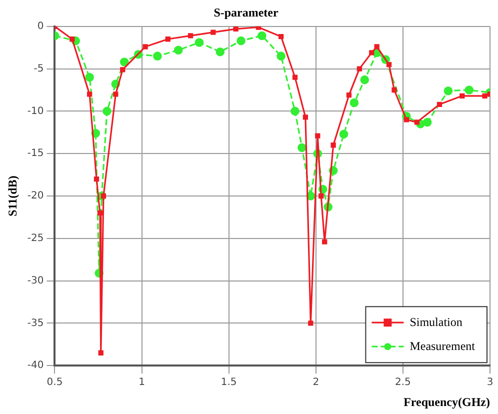 Image resolution: width=498 pixels, height=414 pixels. What do you see at coordinates (54, 382) in the screenshot?
I see `x-tick-label: 0.5` at bounding box center [54, 382].